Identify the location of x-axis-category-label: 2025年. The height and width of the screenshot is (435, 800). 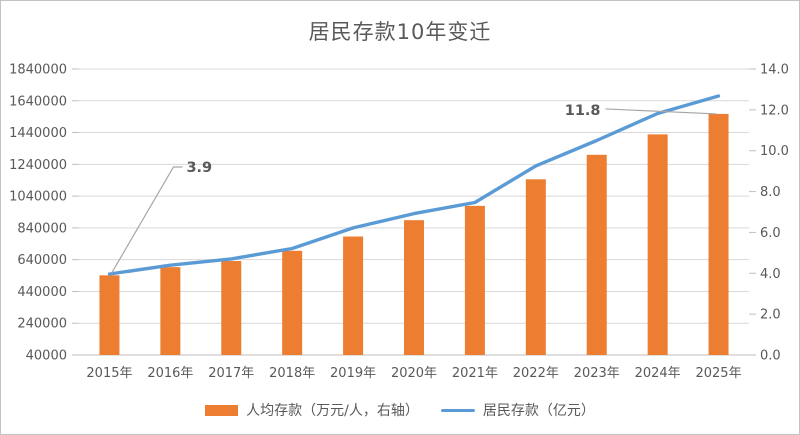
(718, 373).